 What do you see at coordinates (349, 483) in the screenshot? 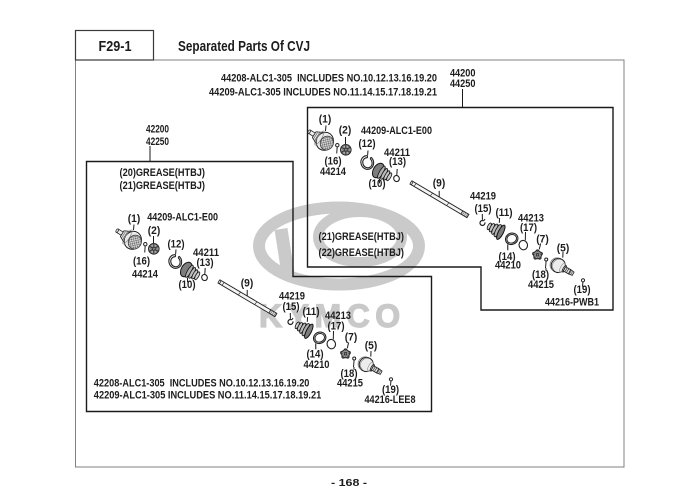
I see `svg-text: - 168 -` at bounding box center [349, 483].